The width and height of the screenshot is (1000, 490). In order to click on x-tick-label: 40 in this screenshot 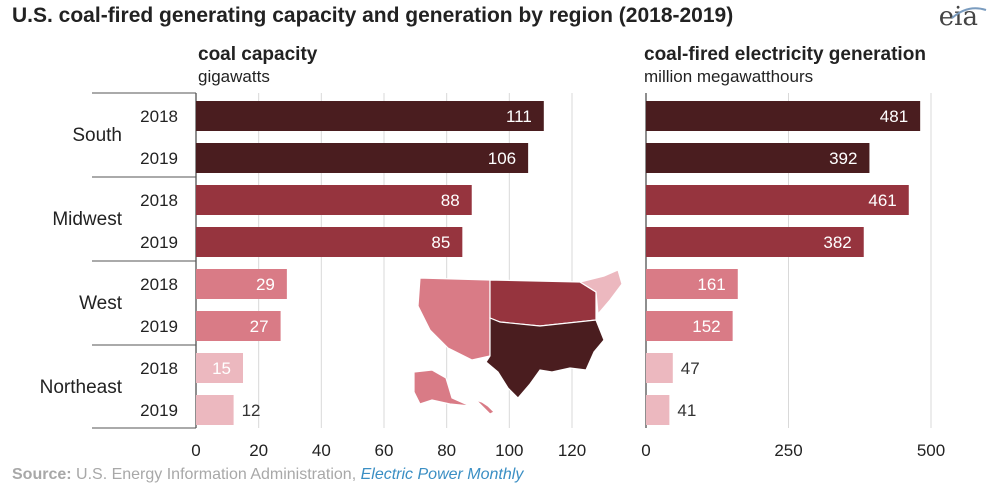, I will do `click(321, 450)`.